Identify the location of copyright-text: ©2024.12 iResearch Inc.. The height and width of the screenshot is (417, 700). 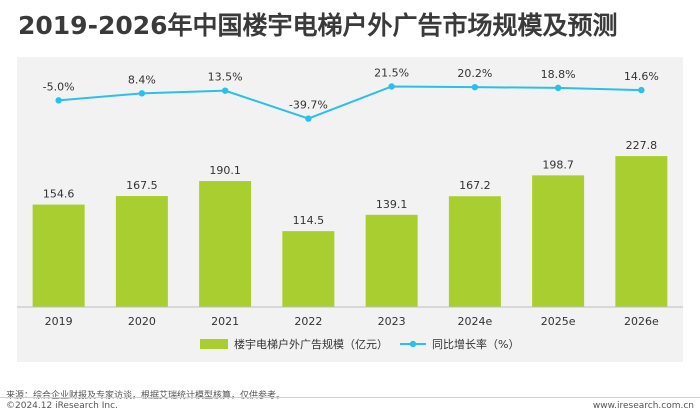
(62, 406).